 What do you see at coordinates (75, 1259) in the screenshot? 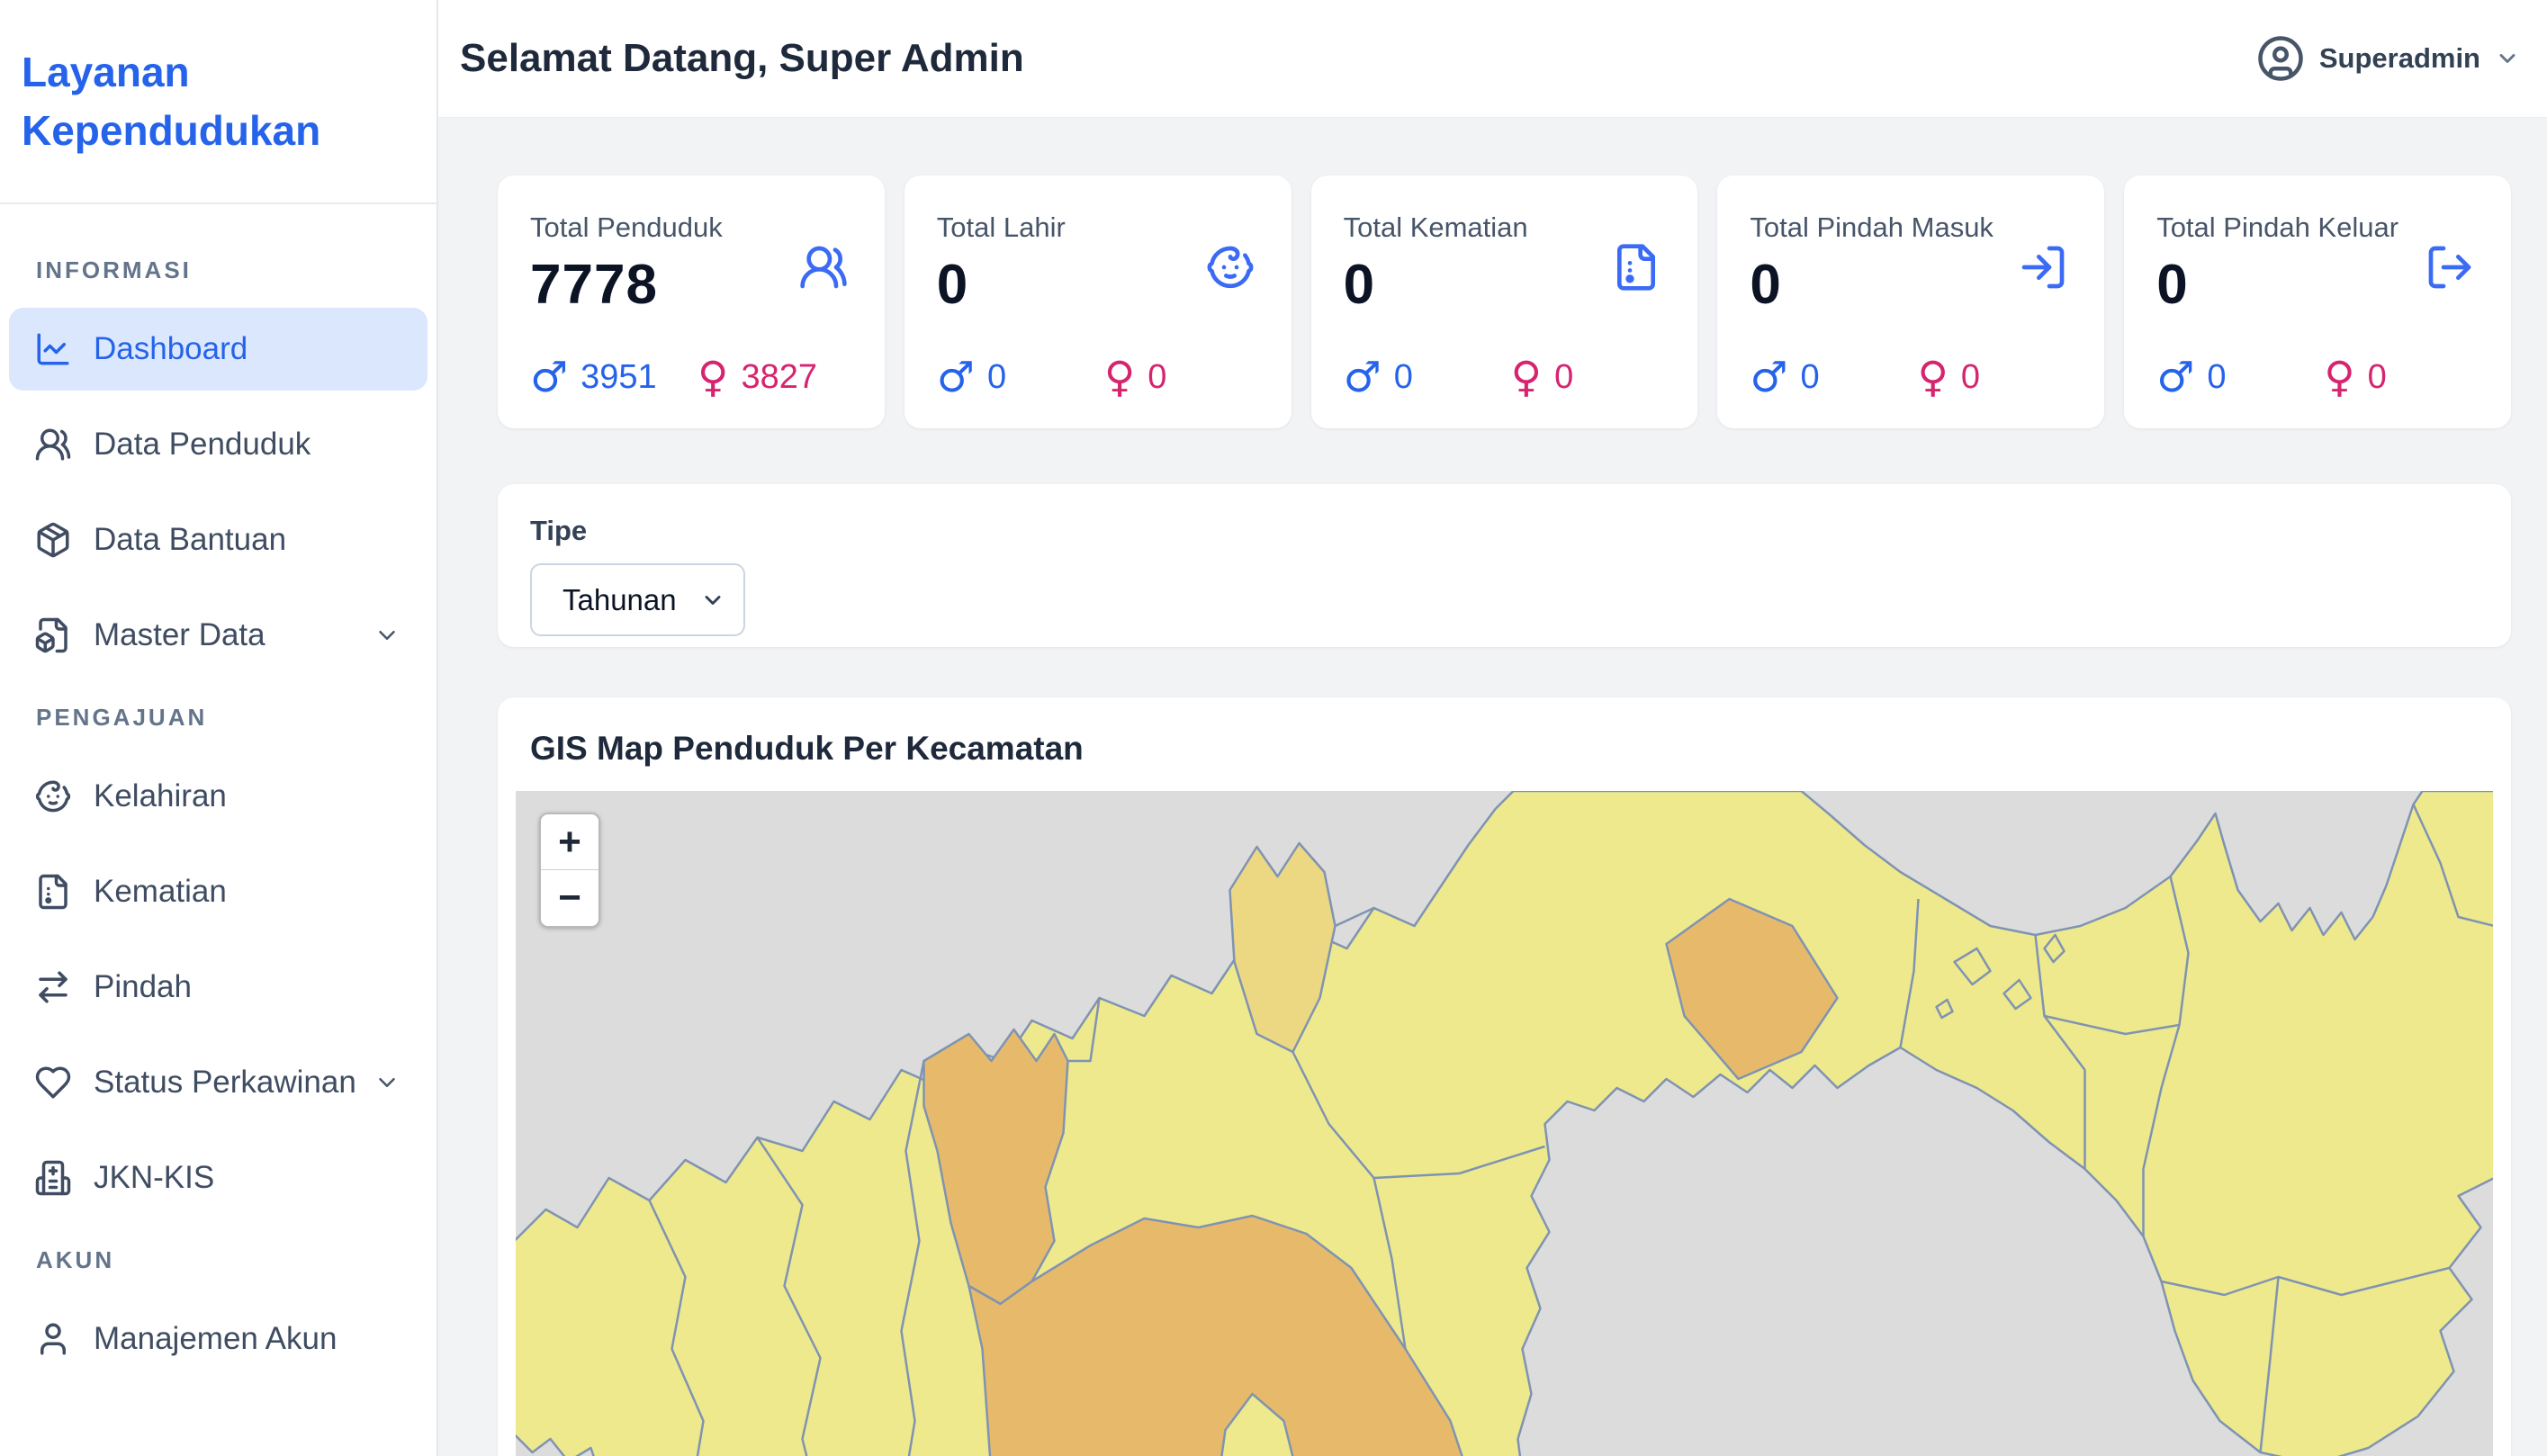
I see `section-label-akun: AKUN` at bounding box center [75, 1259].